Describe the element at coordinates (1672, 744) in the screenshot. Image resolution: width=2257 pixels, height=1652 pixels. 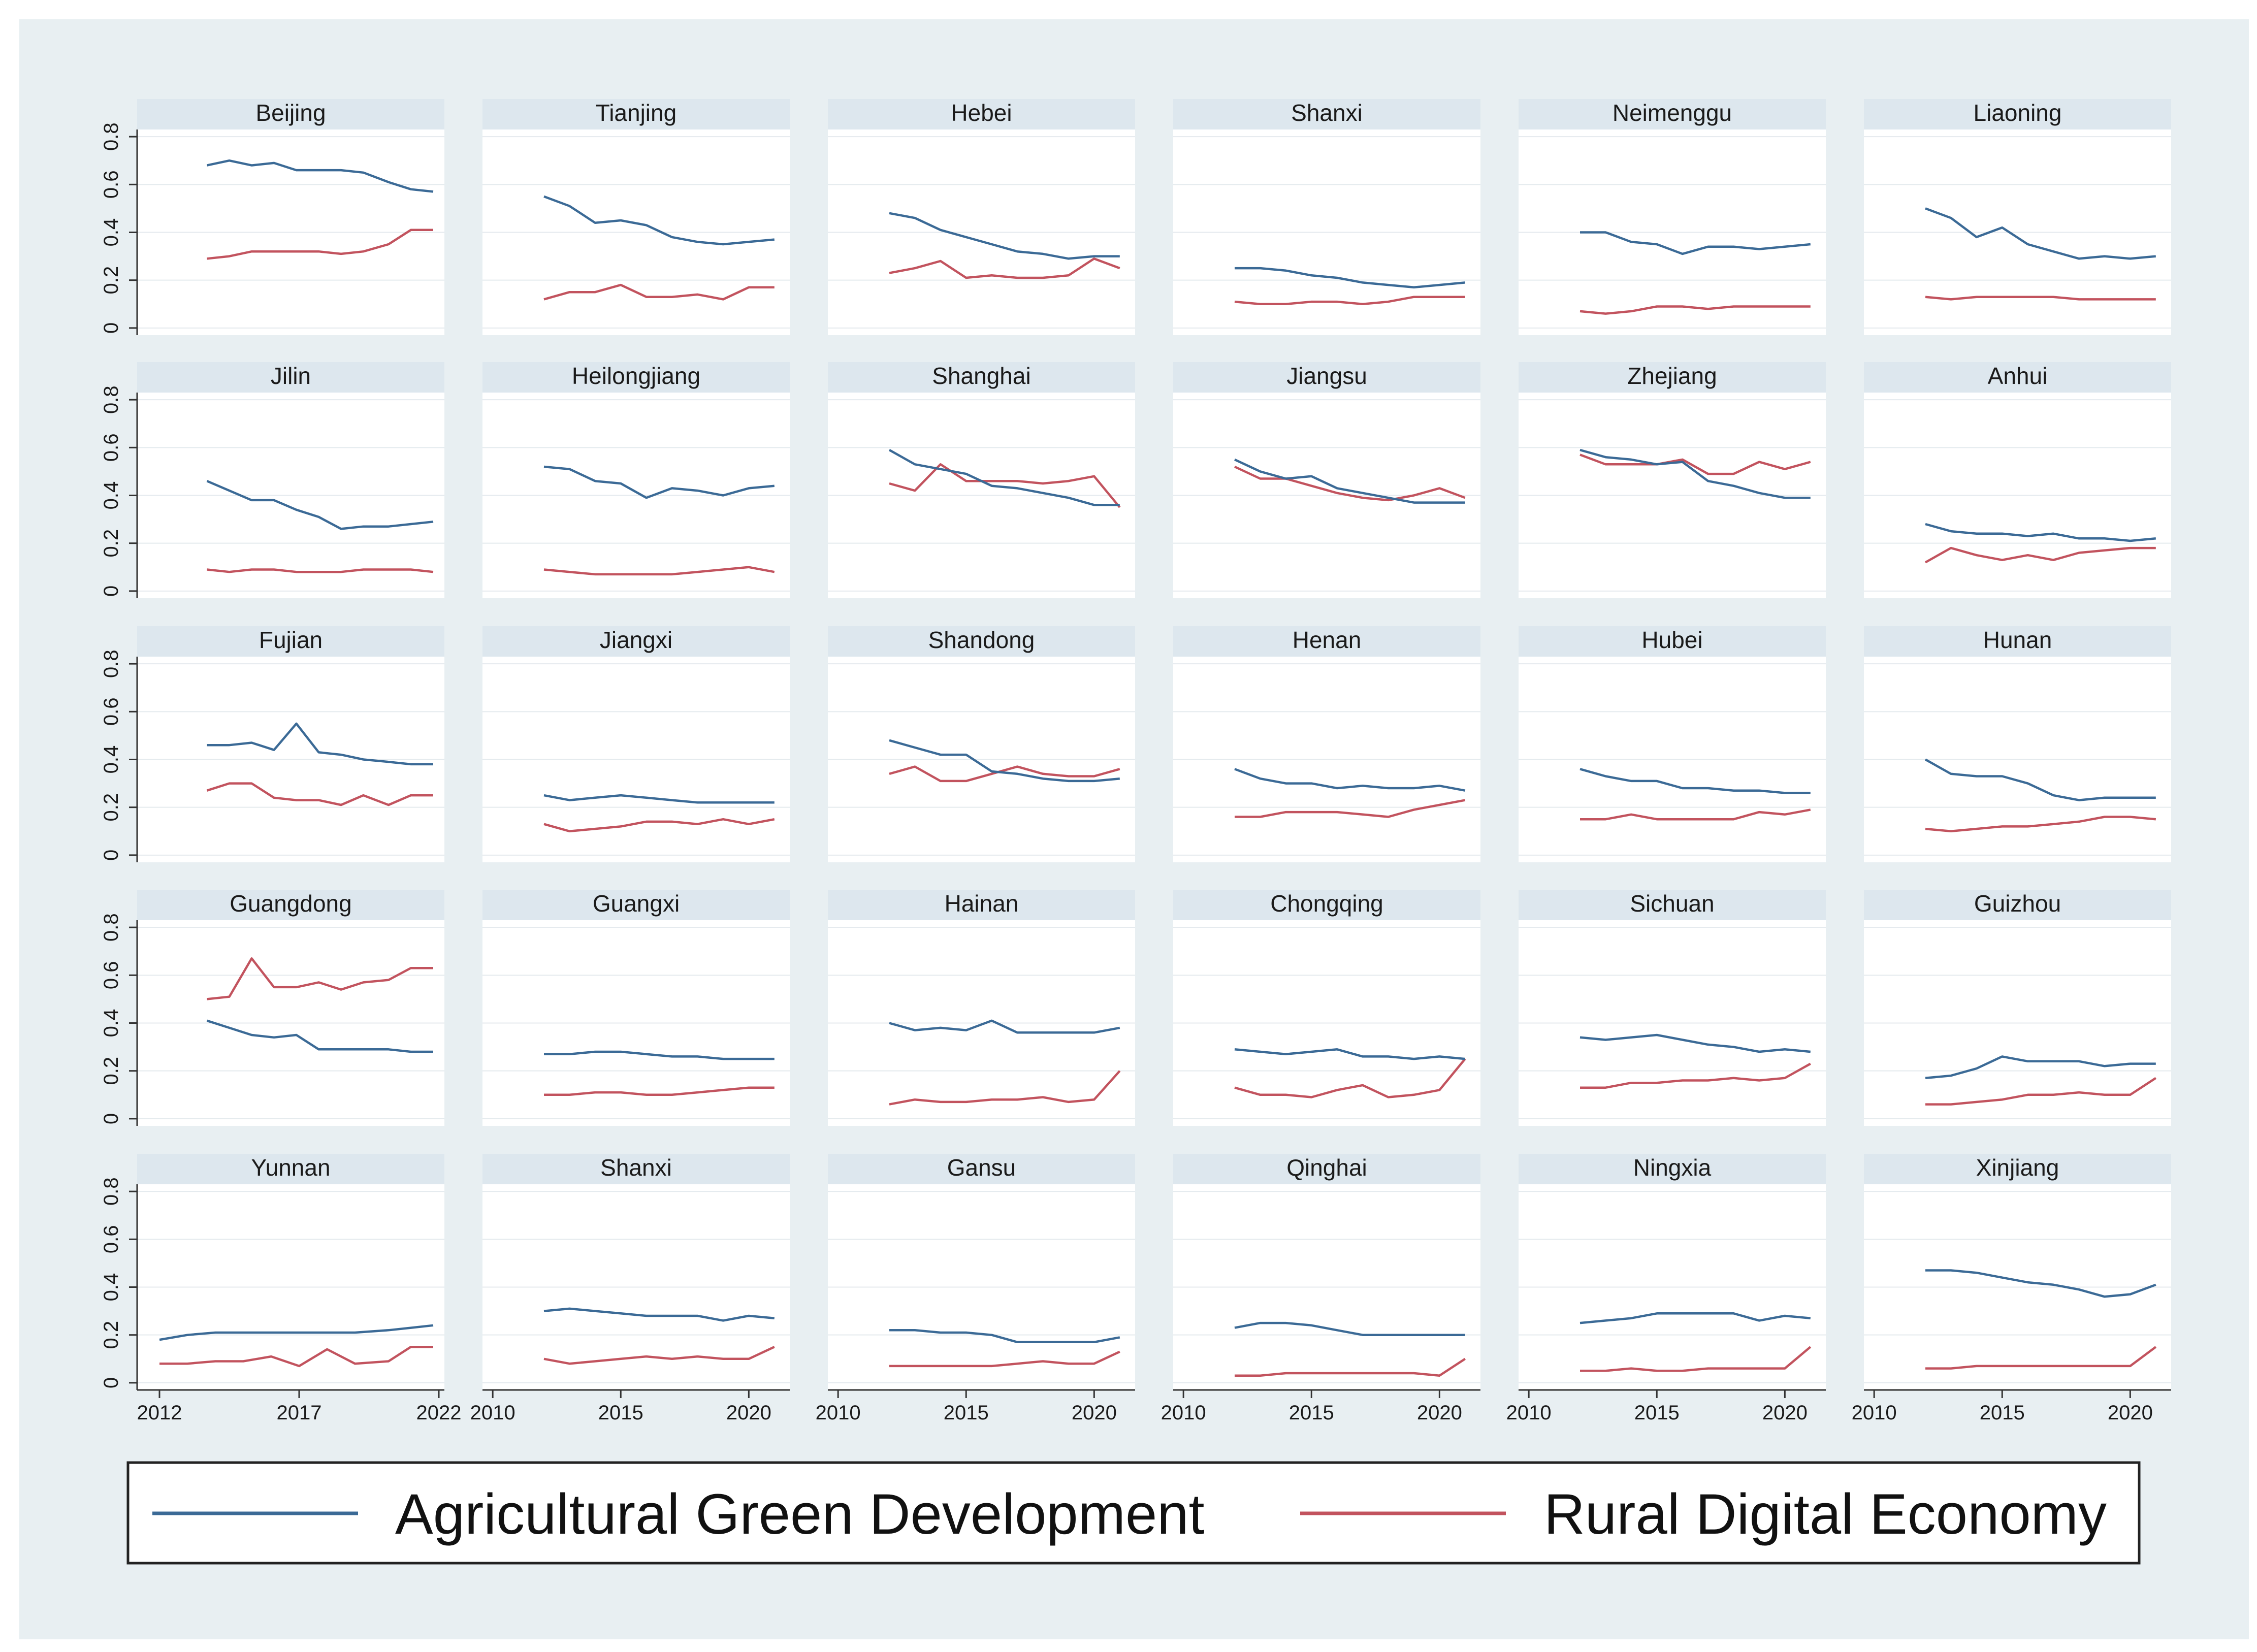
I see `panel-hubei-16: Hubei` at that location.